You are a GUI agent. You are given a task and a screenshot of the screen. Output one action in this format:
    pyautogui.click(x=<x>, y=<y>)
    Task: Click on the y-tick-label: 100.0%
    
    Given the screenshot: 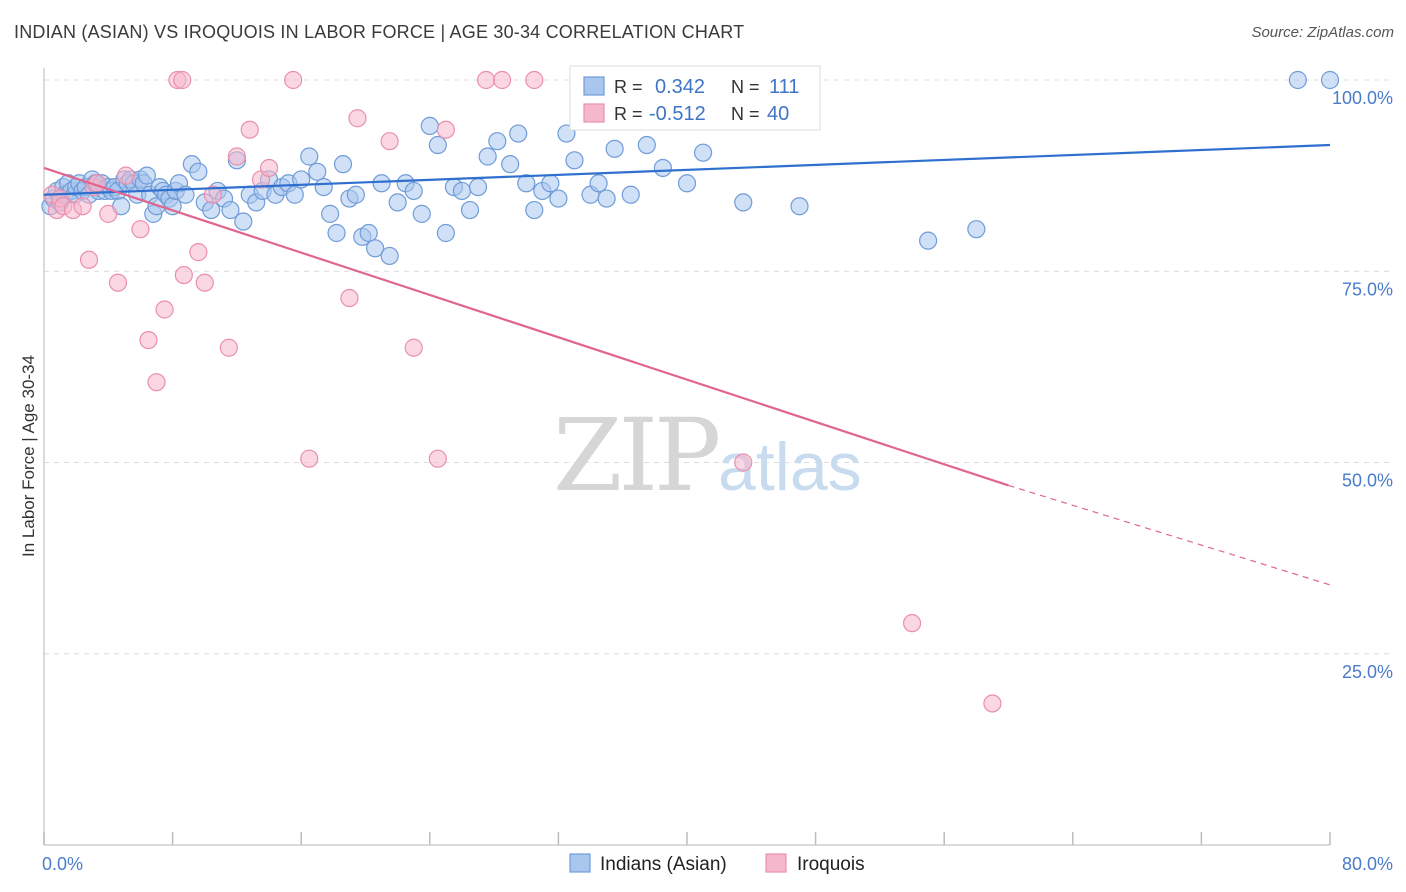 What is the action you would take?
    pyautogui.click(x=1362, y=98)
    